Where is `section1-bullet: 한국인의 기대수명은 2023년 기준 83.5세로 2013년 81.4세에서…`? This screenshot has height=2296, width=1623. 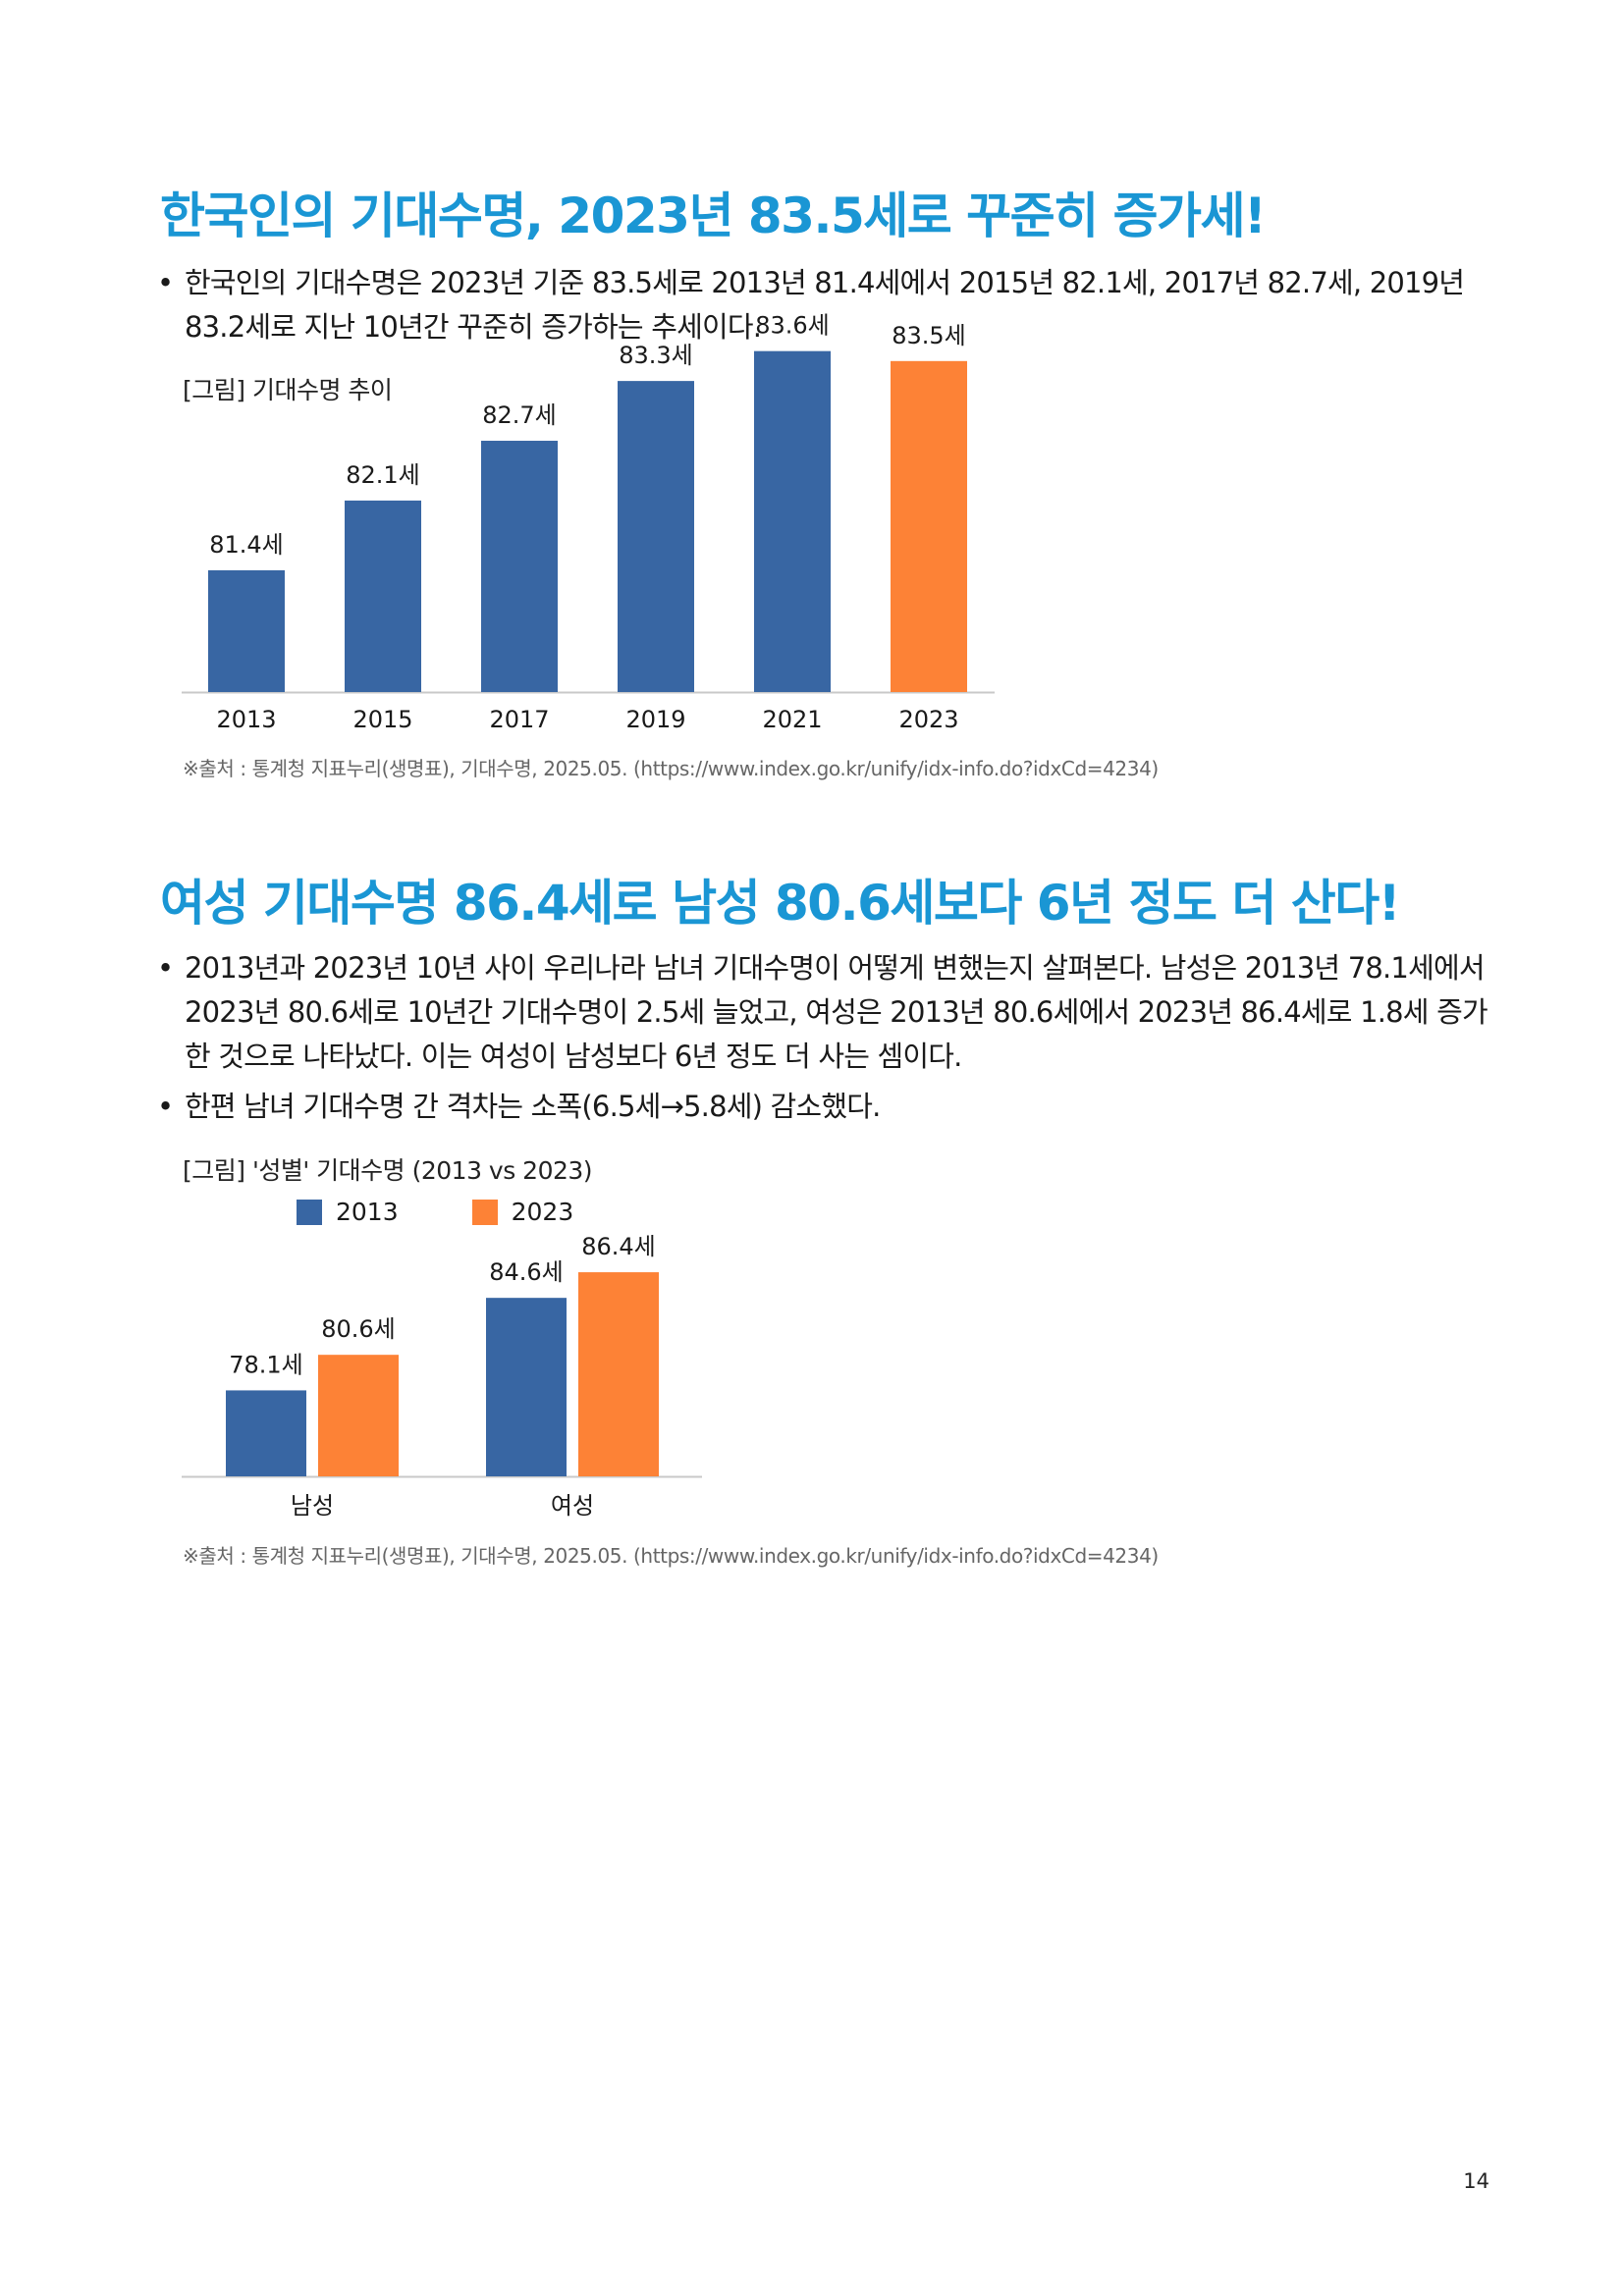
section1-bullet: 한국인의 기대수명은 2023년 기준 83.5세로 2013년 81.4세에서… is located at coordinates (824, 305).